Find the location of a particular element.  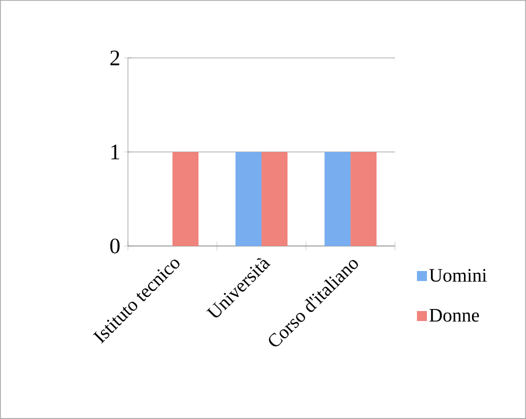

y-tick-label: 1 is located at coordinates (115, 152).